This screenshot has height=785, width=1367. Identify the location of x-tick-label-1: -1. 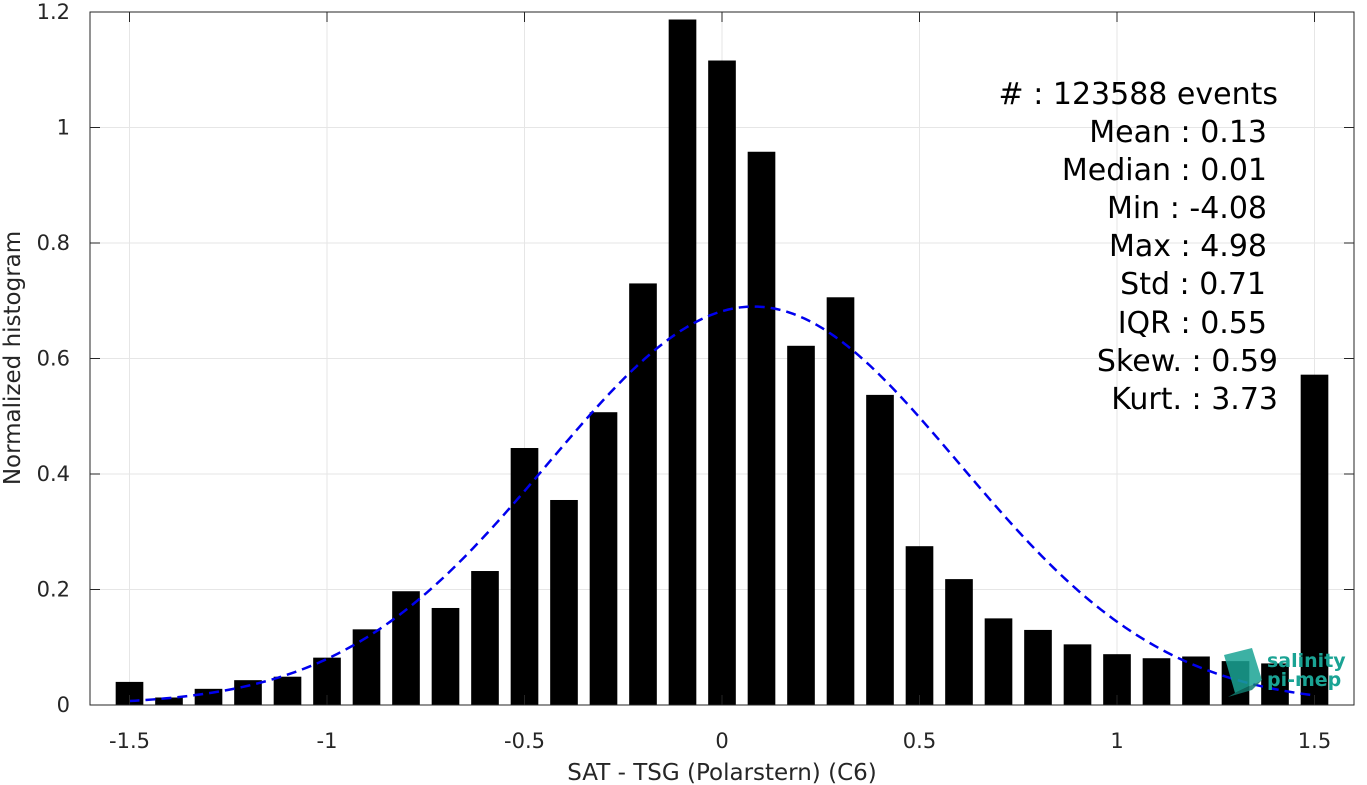
(327, 741).